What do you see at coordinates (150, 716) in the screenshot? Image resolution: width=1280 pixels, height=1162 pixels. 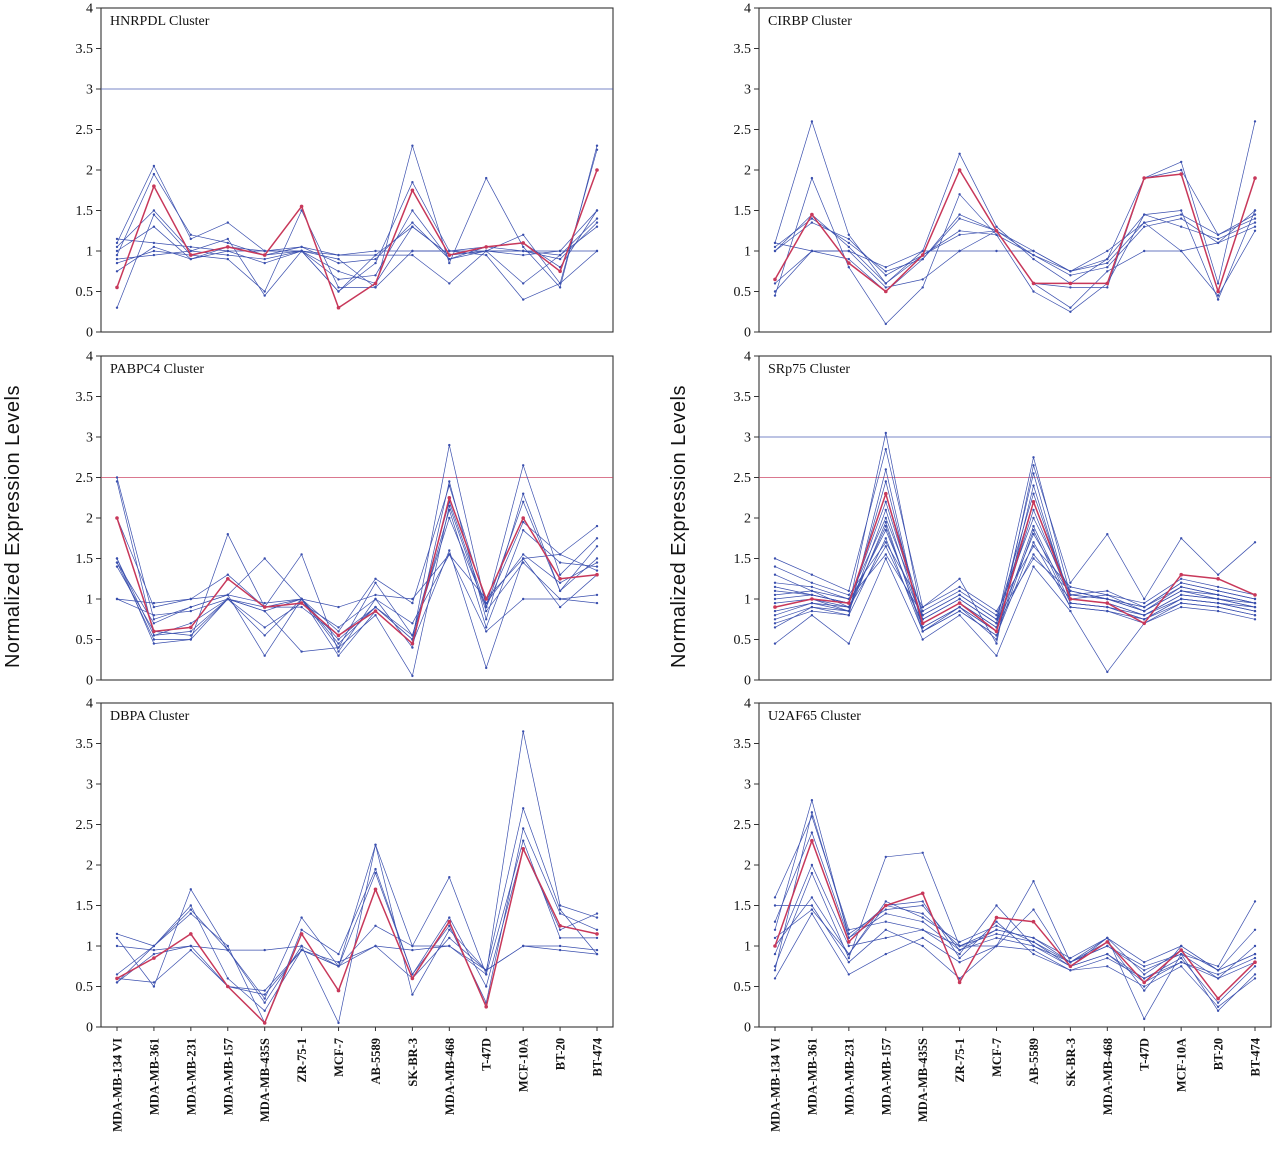 I see `svg-text: DBPA Cluster` at bounding box center [150, 716].